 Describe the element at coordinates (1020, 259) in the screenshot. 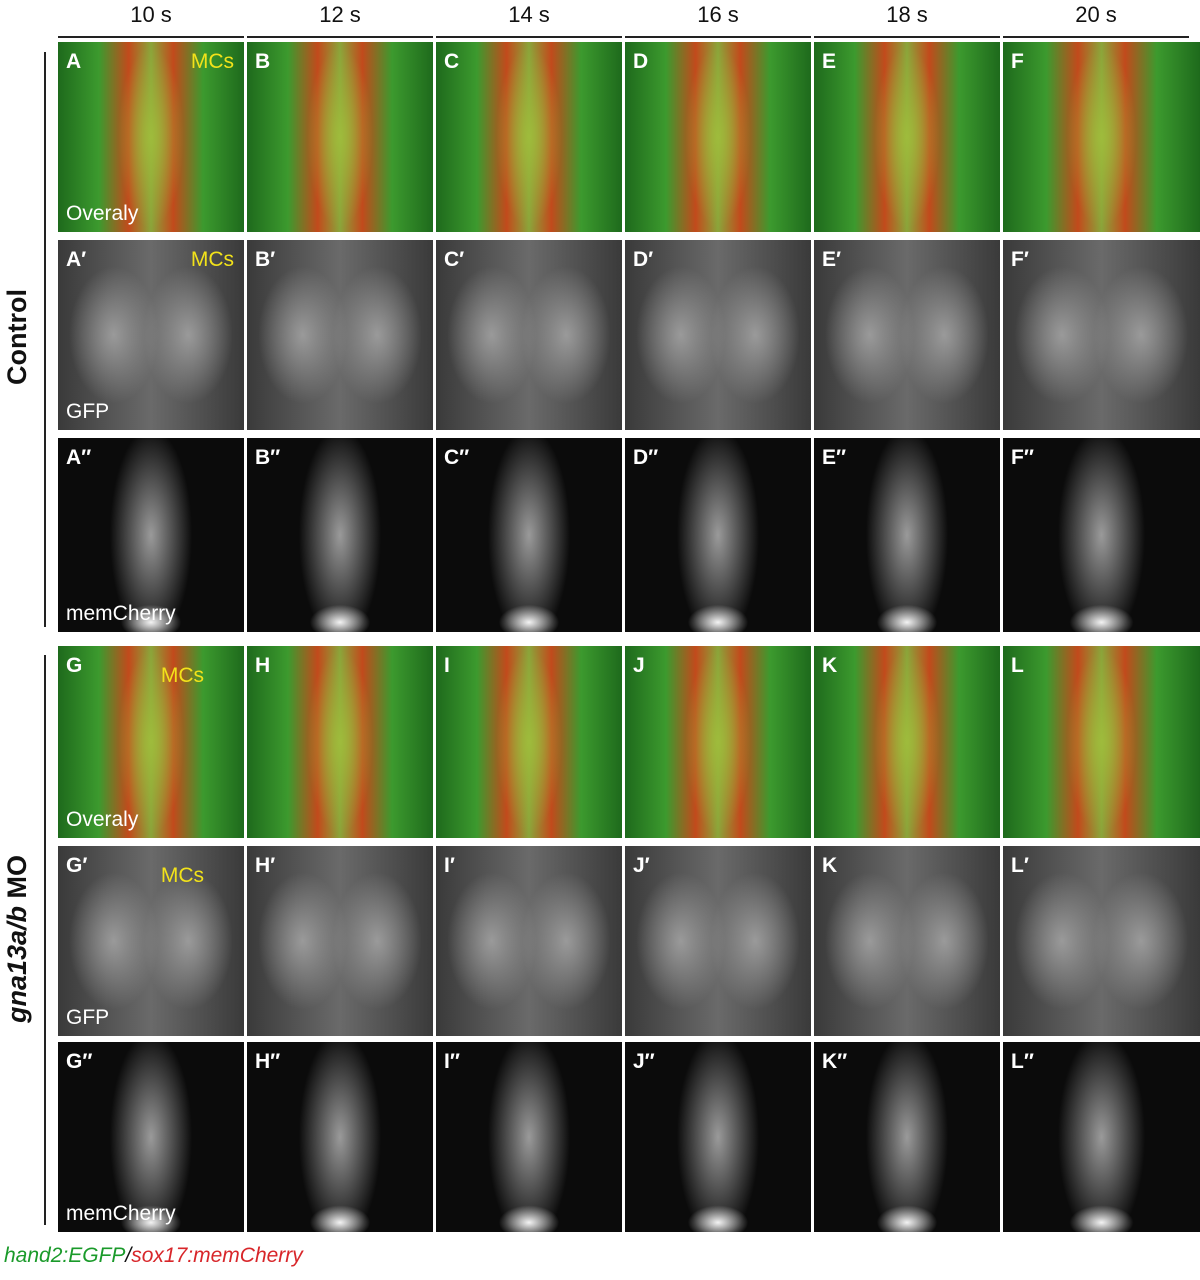

I see `panel-label: F′` at that location.